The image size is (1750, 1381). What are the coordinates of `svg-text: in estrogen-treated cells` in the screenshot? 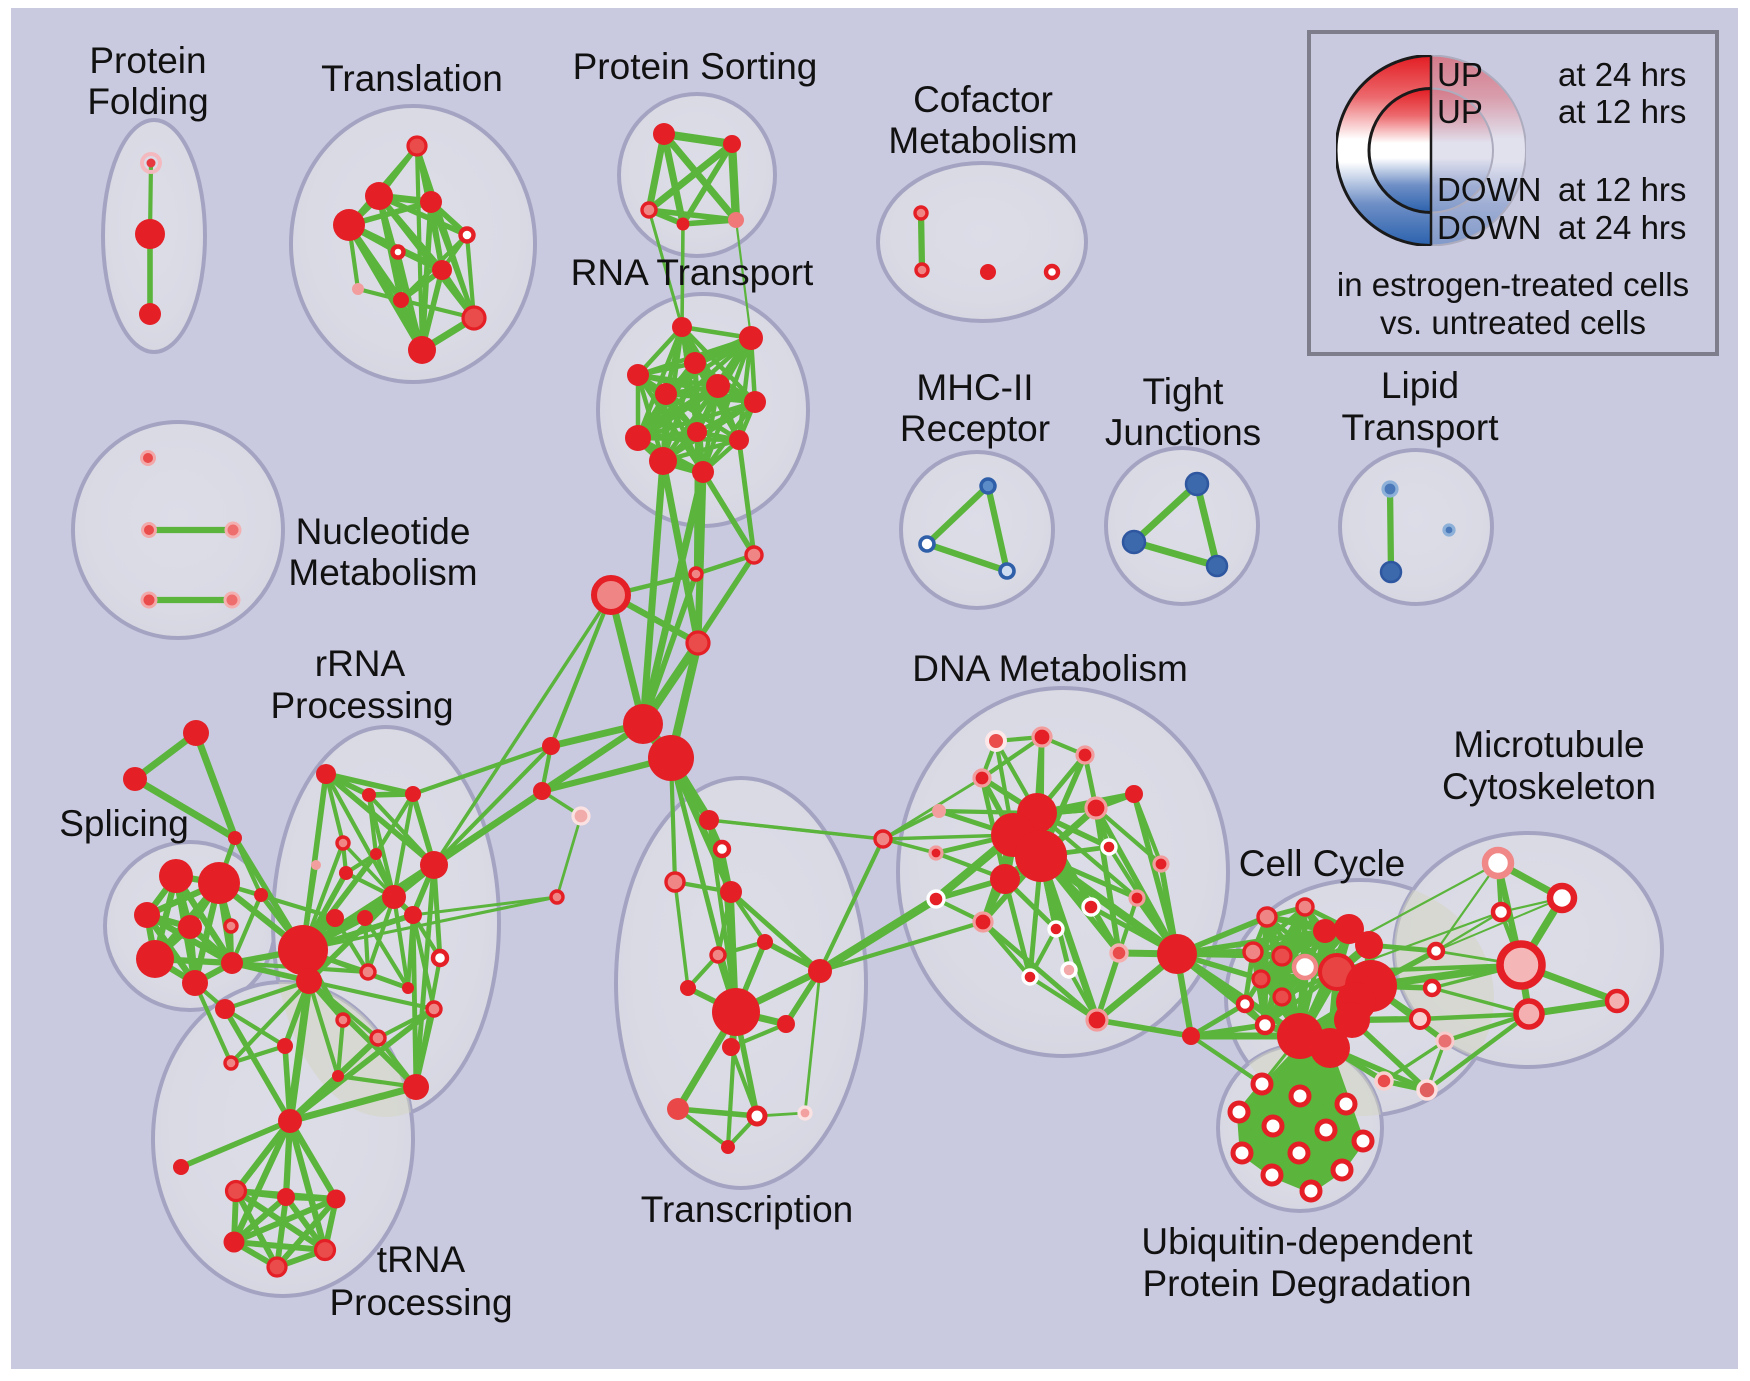 It's located at (1513, 284).